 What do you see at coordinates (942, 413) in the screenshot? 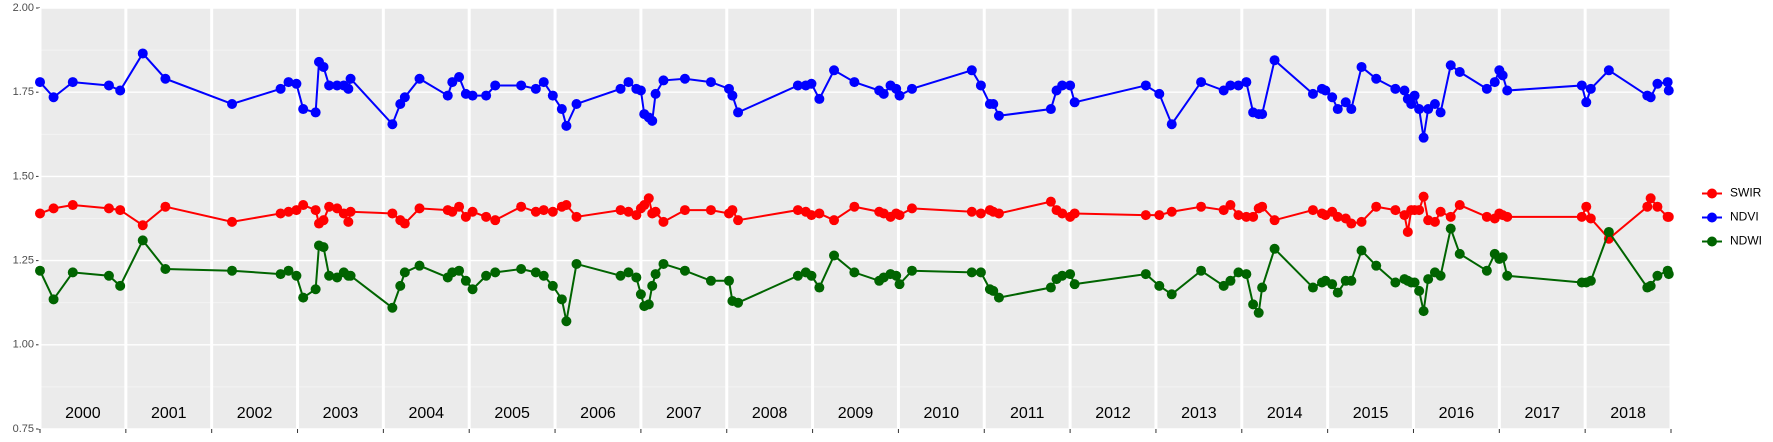
I see `year-label: 2010` at bounding box center [942, 413].